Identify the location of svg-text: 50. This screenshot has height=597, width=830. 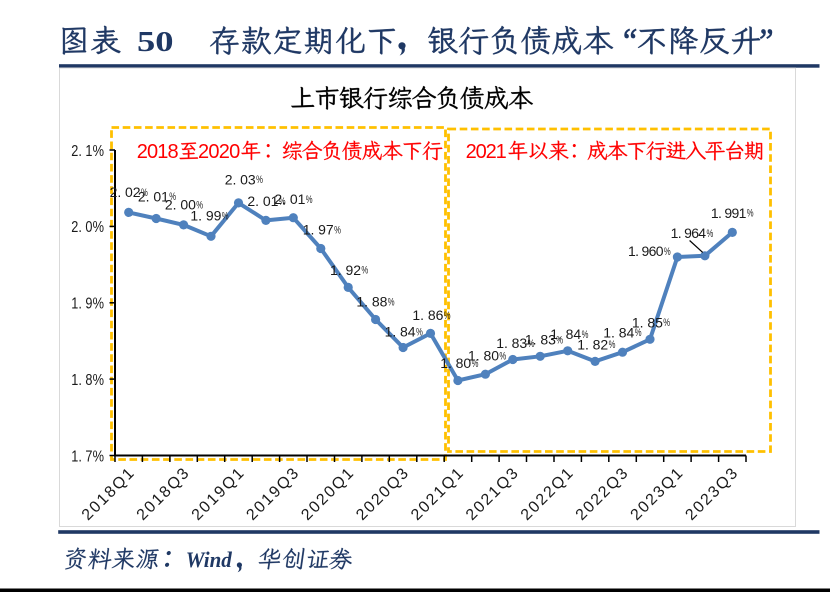
(155, 42).